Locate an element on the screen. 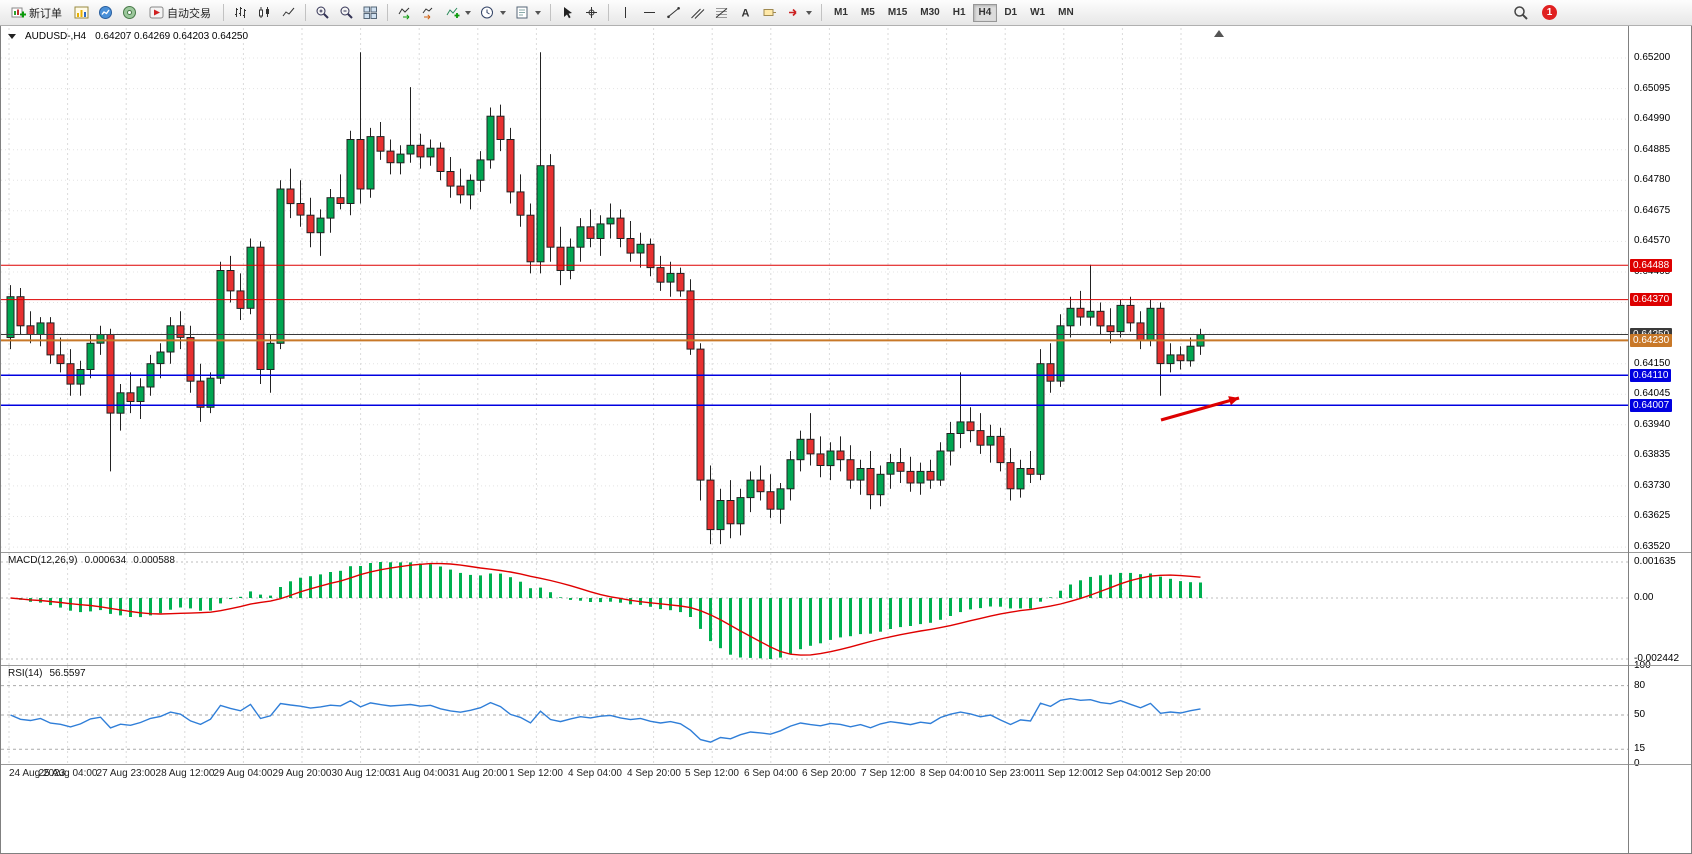 Image resolution: width=1692 pixels, height=854 pixels. vertical-line-tool-button is located at coordinates (625, 12).